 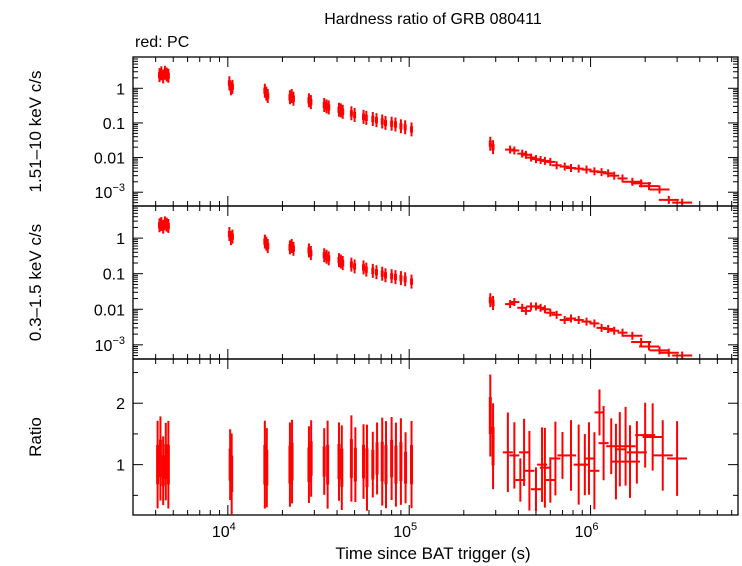 I want to click on y-tick-label: 0.1, so click(x=114, y=275).